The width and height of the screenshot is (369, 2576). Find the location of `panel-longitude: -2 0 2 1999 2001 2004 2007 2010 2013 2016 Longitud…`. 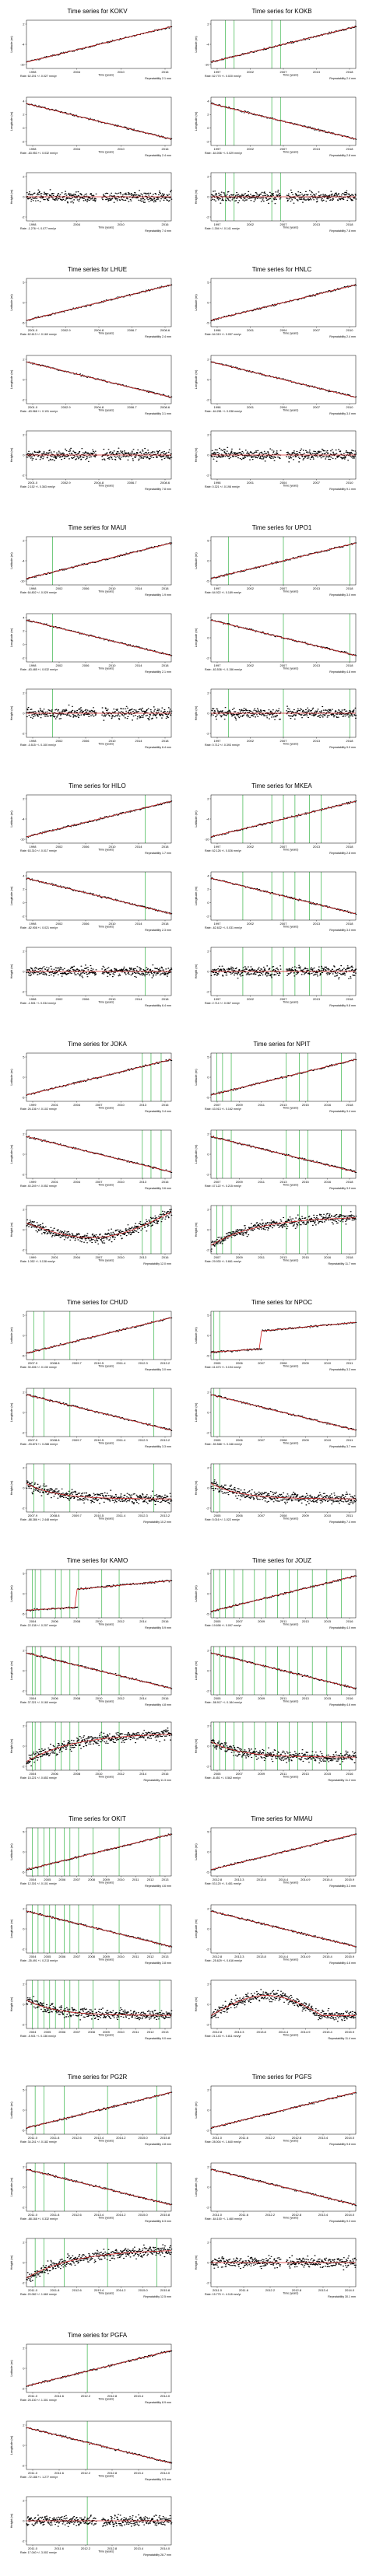

panel-longitude: -2 0 2 1999 2001 2004 2007 2010 2013 2016 Longitud… is located at coordinates (91, 1160).